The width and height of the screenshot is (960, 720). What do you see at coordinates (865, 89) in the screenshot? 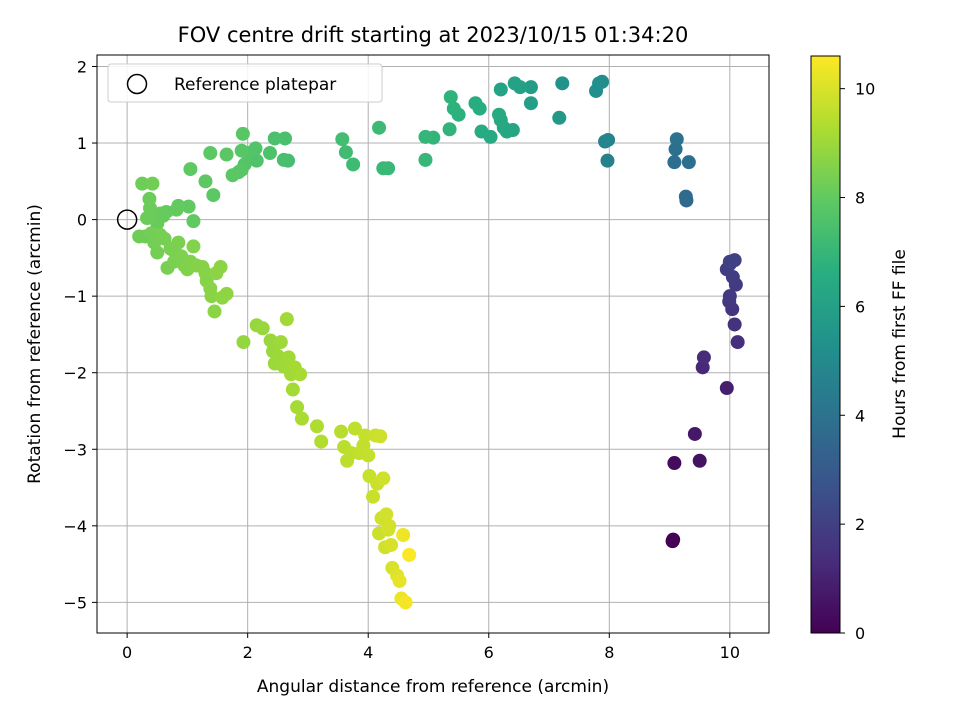
I see `colorbar-tick-label: 10` at bounding box center [865, 89].